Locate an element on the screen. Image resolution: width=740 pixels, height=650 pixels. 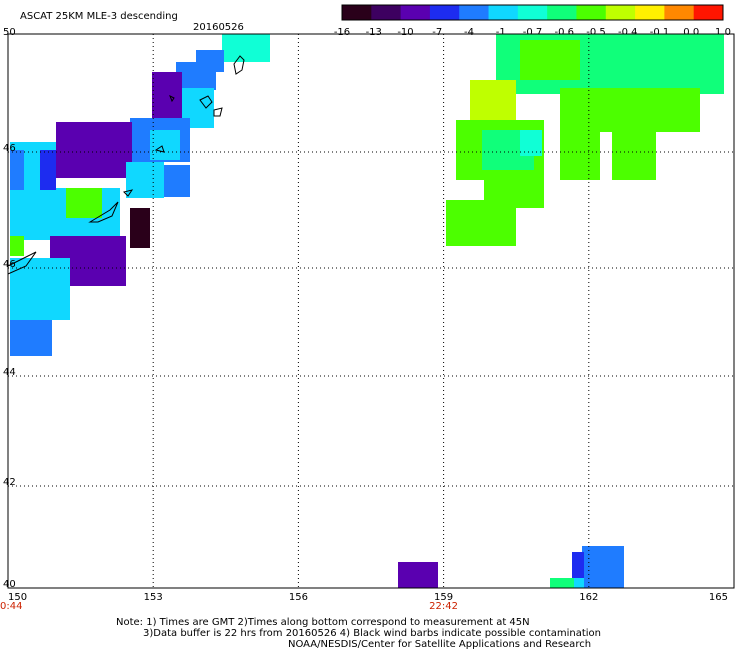
colorbar-tick-label: -0.7 is located at coordinates (533, 32).